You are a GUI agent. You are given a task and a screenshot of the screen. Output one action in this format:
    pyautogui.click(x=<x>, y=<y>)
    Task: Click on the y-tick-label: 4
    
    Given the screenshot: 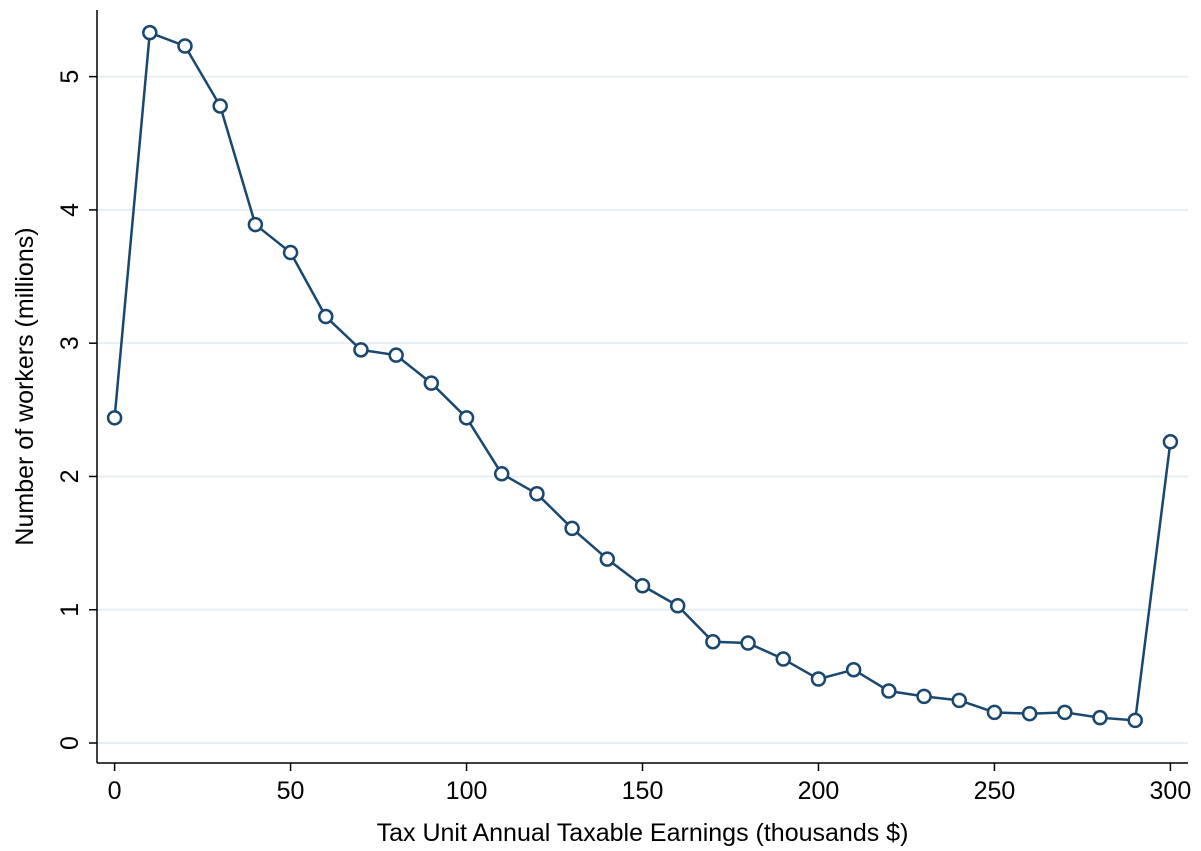 What is the action you would take?
    pyautogui.click(x=70, y=210)
    